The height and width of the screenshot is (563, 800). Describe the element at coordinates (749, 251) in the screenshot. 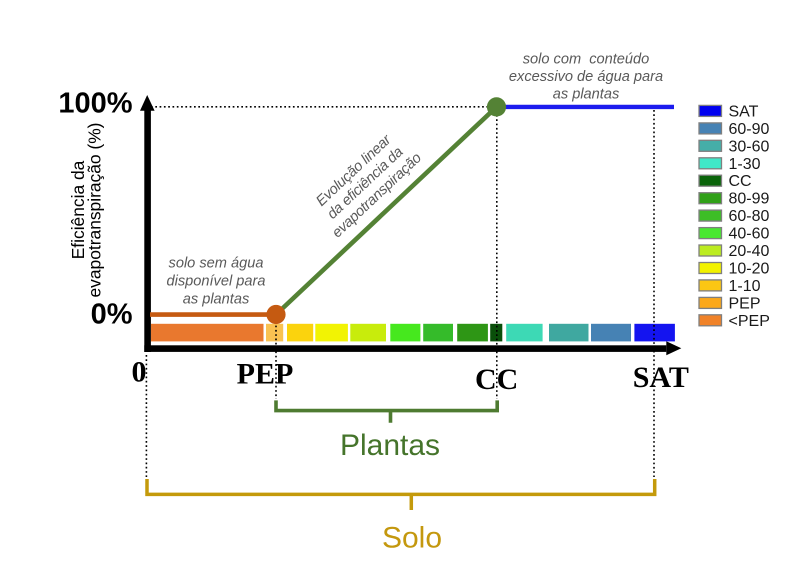

I see `svg-text: 20-40` at that location.